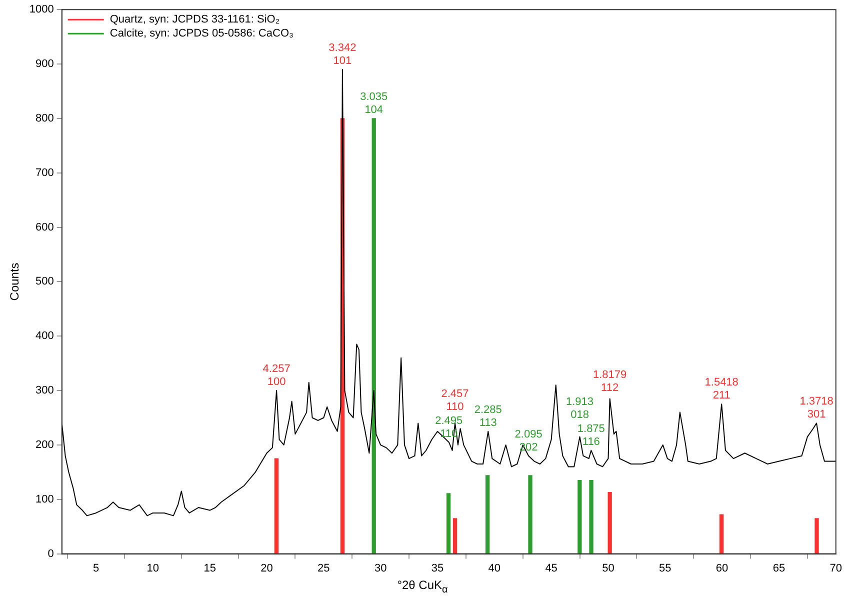  Describe the element at coordinates (455, 400) in the screenshot. I see `annotation: 2.457 110` at that location.